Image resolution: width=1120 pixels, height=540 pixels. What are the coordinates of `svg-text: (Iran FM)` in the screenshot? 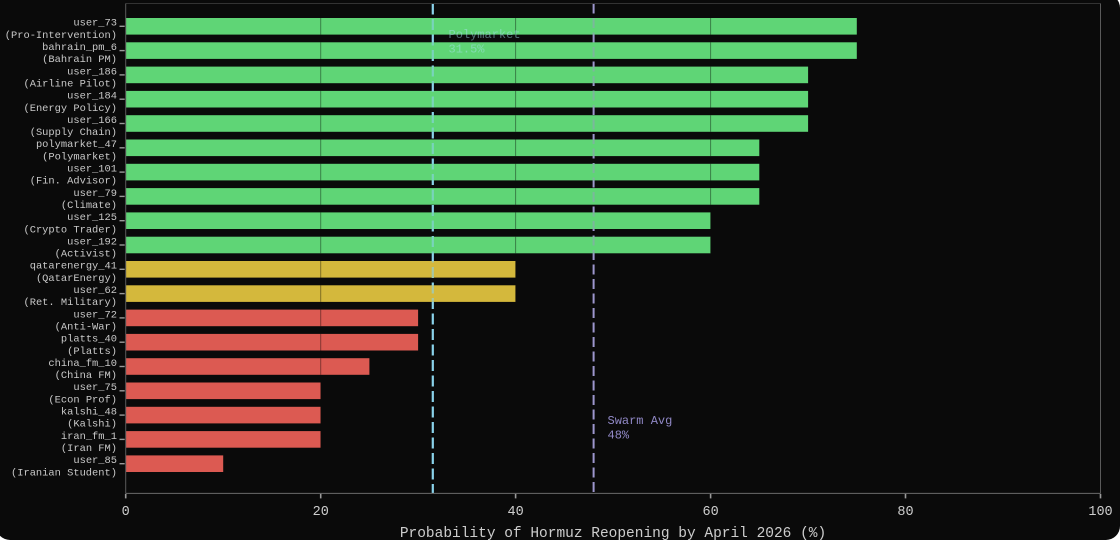 It's located at (89, 449).